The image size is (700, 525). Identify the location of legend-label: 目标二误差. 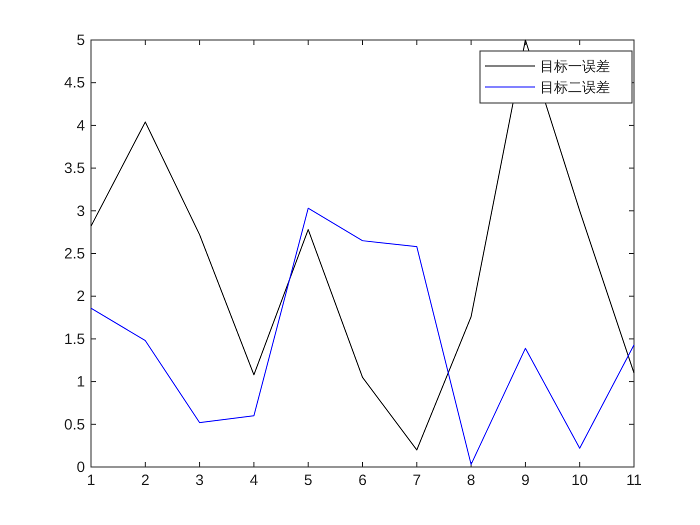
(575, 88).